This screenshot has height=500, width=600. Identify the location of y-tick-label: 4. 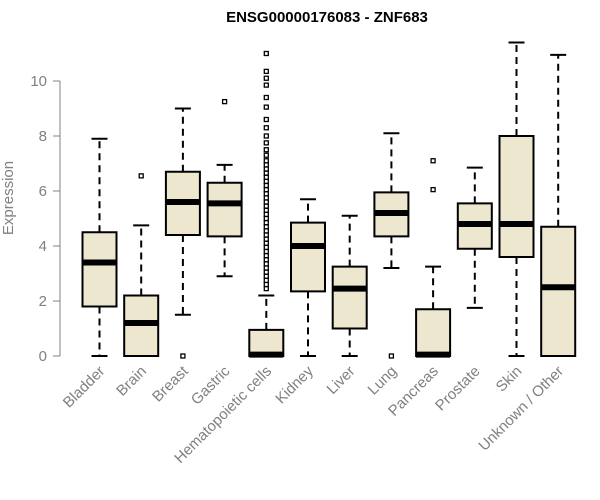
(43, 246).